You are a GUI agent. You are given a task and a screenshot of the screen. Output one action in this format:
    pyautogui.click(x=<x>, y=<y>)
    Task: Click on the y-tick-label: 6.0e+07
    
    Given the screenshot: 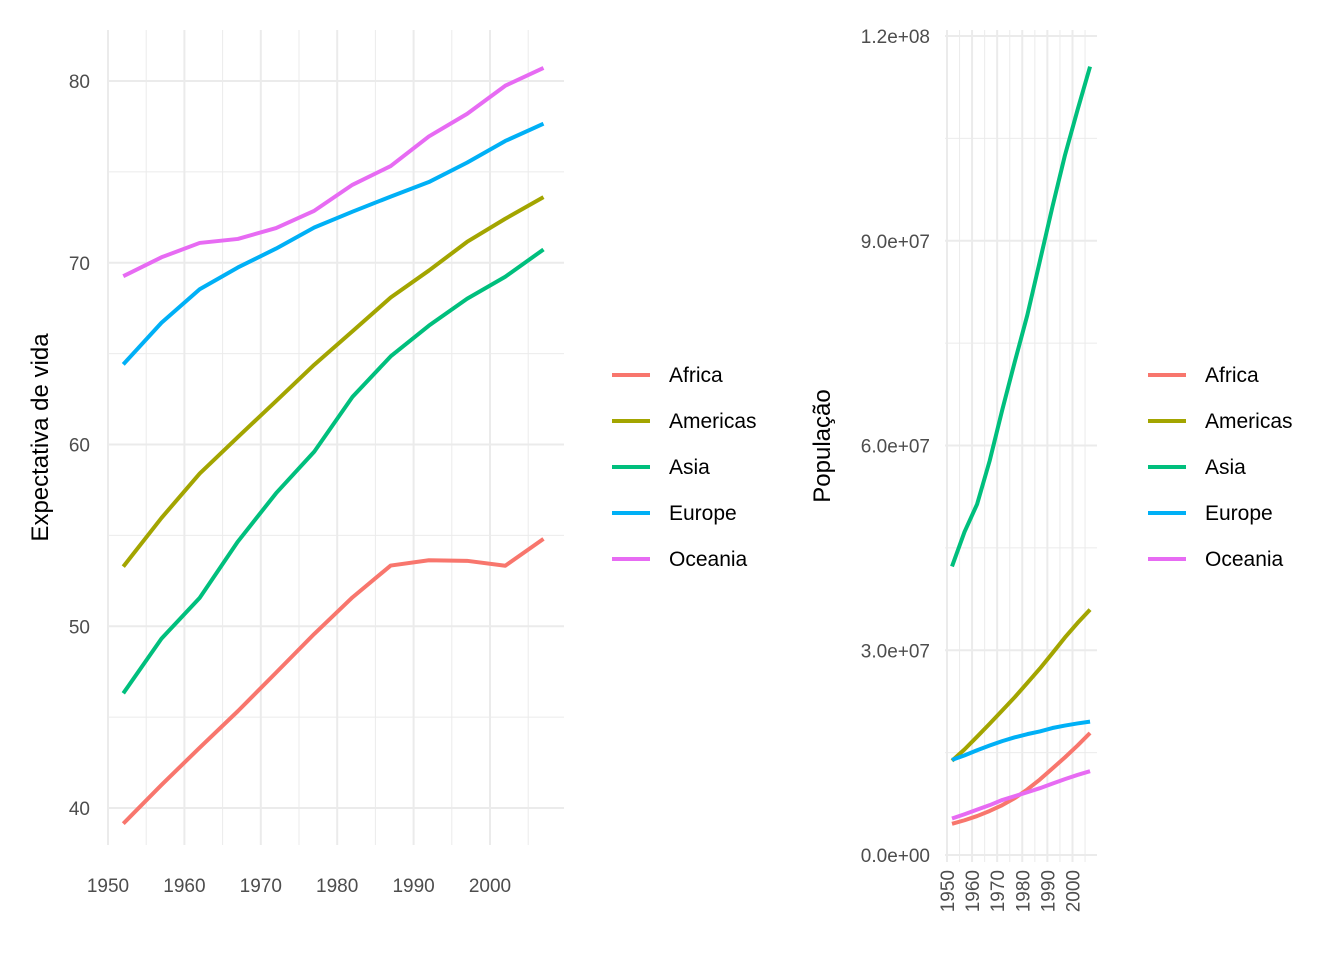 What is the action you would take?
    pyautogui.click(x=895, y=447)
    